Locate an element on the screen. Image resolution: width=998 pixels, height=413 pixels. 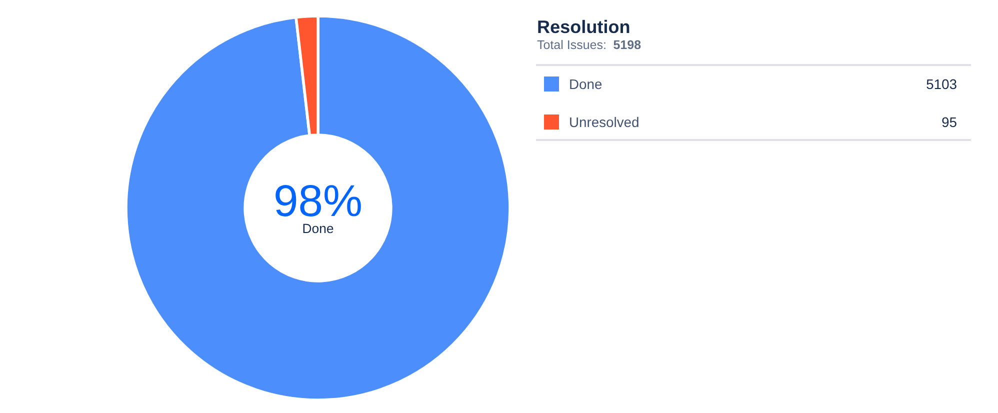
chart-title: Resolution is located at coordinates (584, 27).